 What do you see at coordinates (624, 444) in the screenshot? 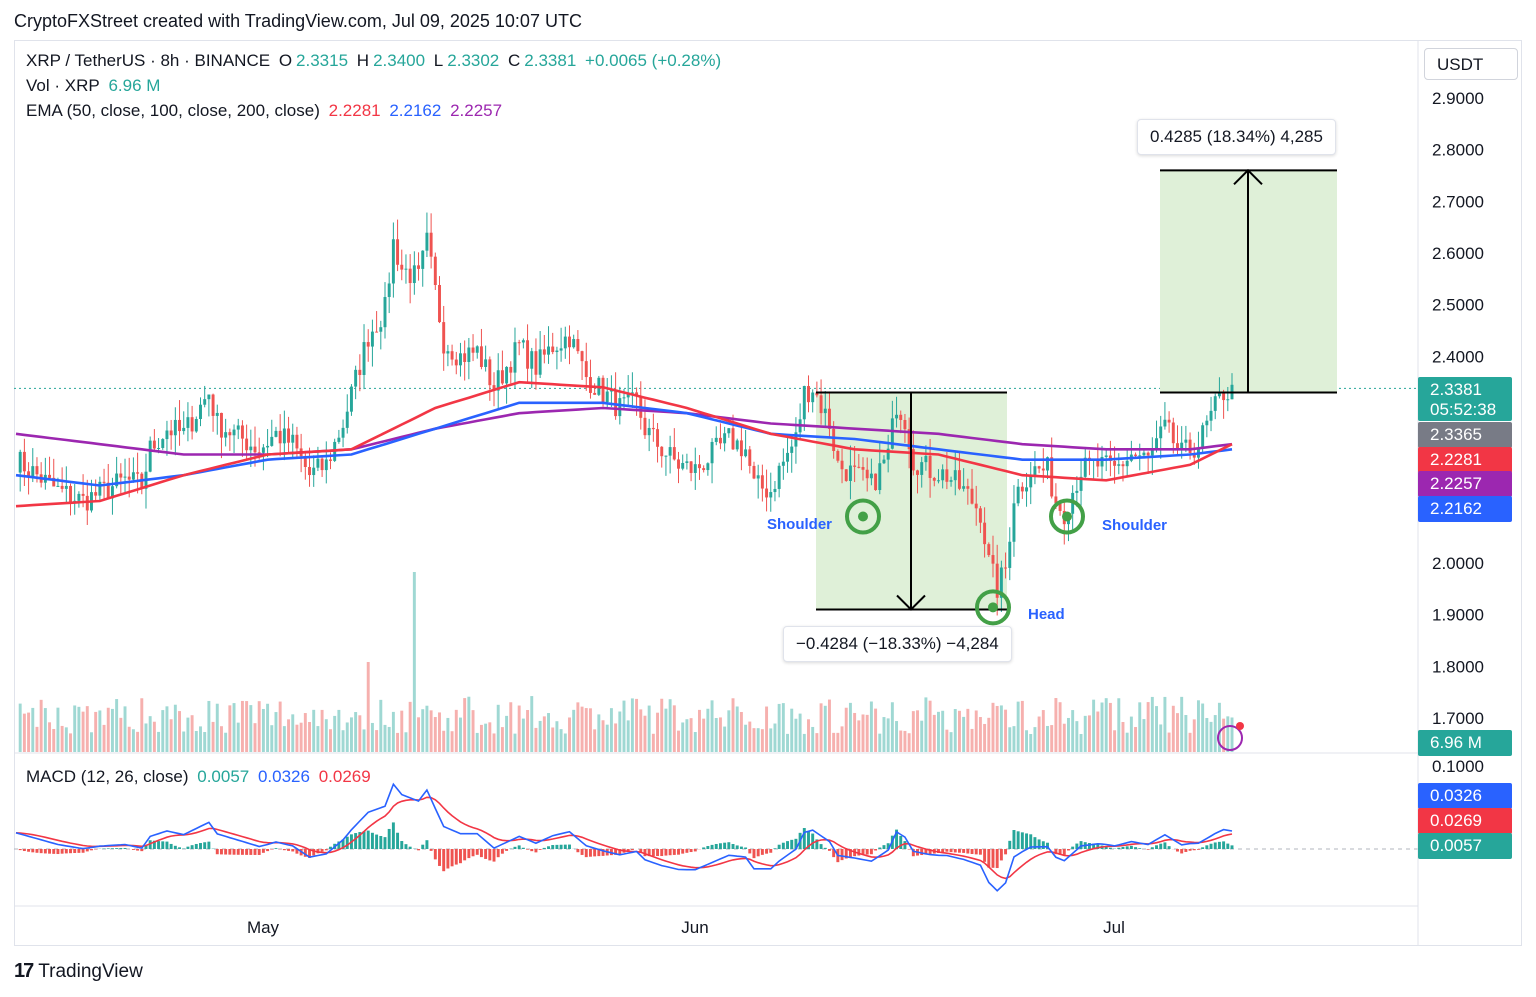
I see `ema-lines` at bounding box center [624, 444].